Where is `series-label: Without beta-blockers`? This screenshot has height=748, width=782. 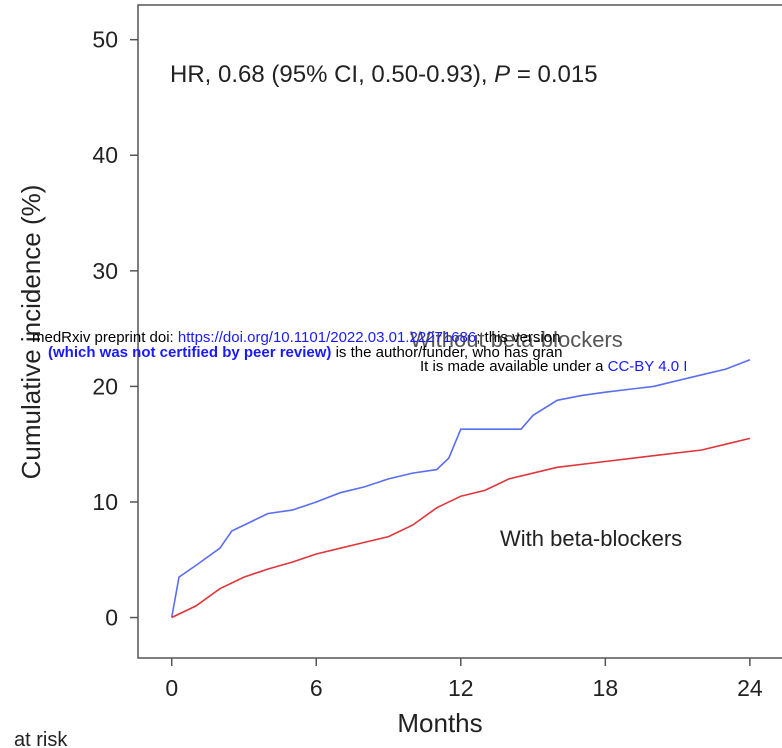 series-label: Without beta-blockers is located at coordinates (516, 339).